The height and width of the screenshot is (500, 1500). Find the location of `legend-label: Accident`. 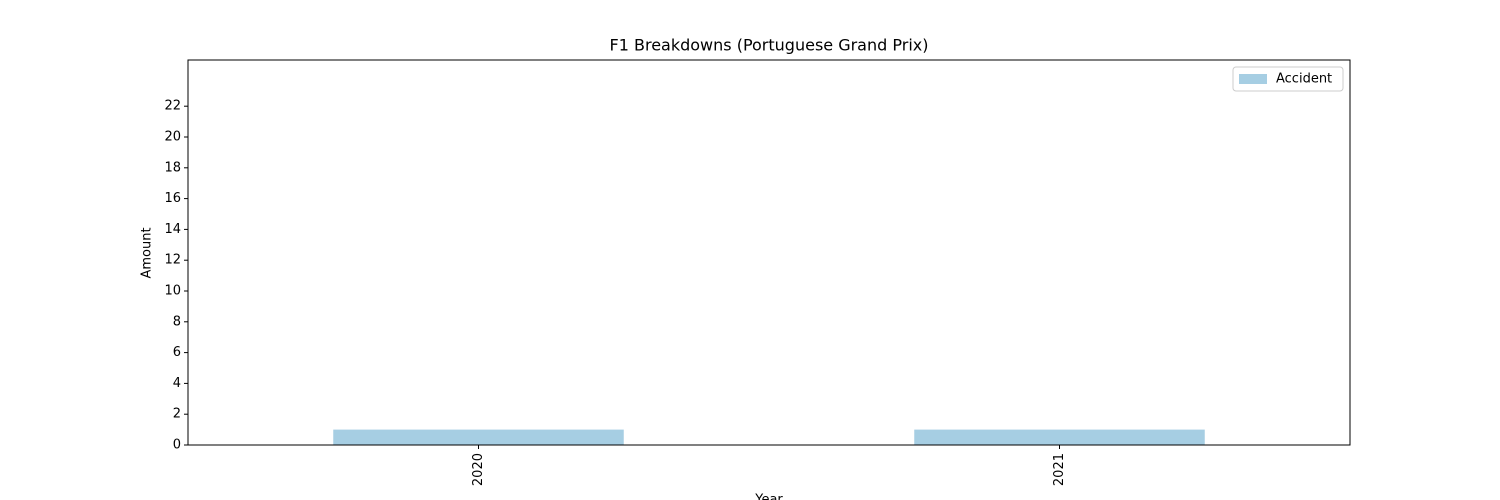

legend-label: Accident is located at coordinates (1304, 79).